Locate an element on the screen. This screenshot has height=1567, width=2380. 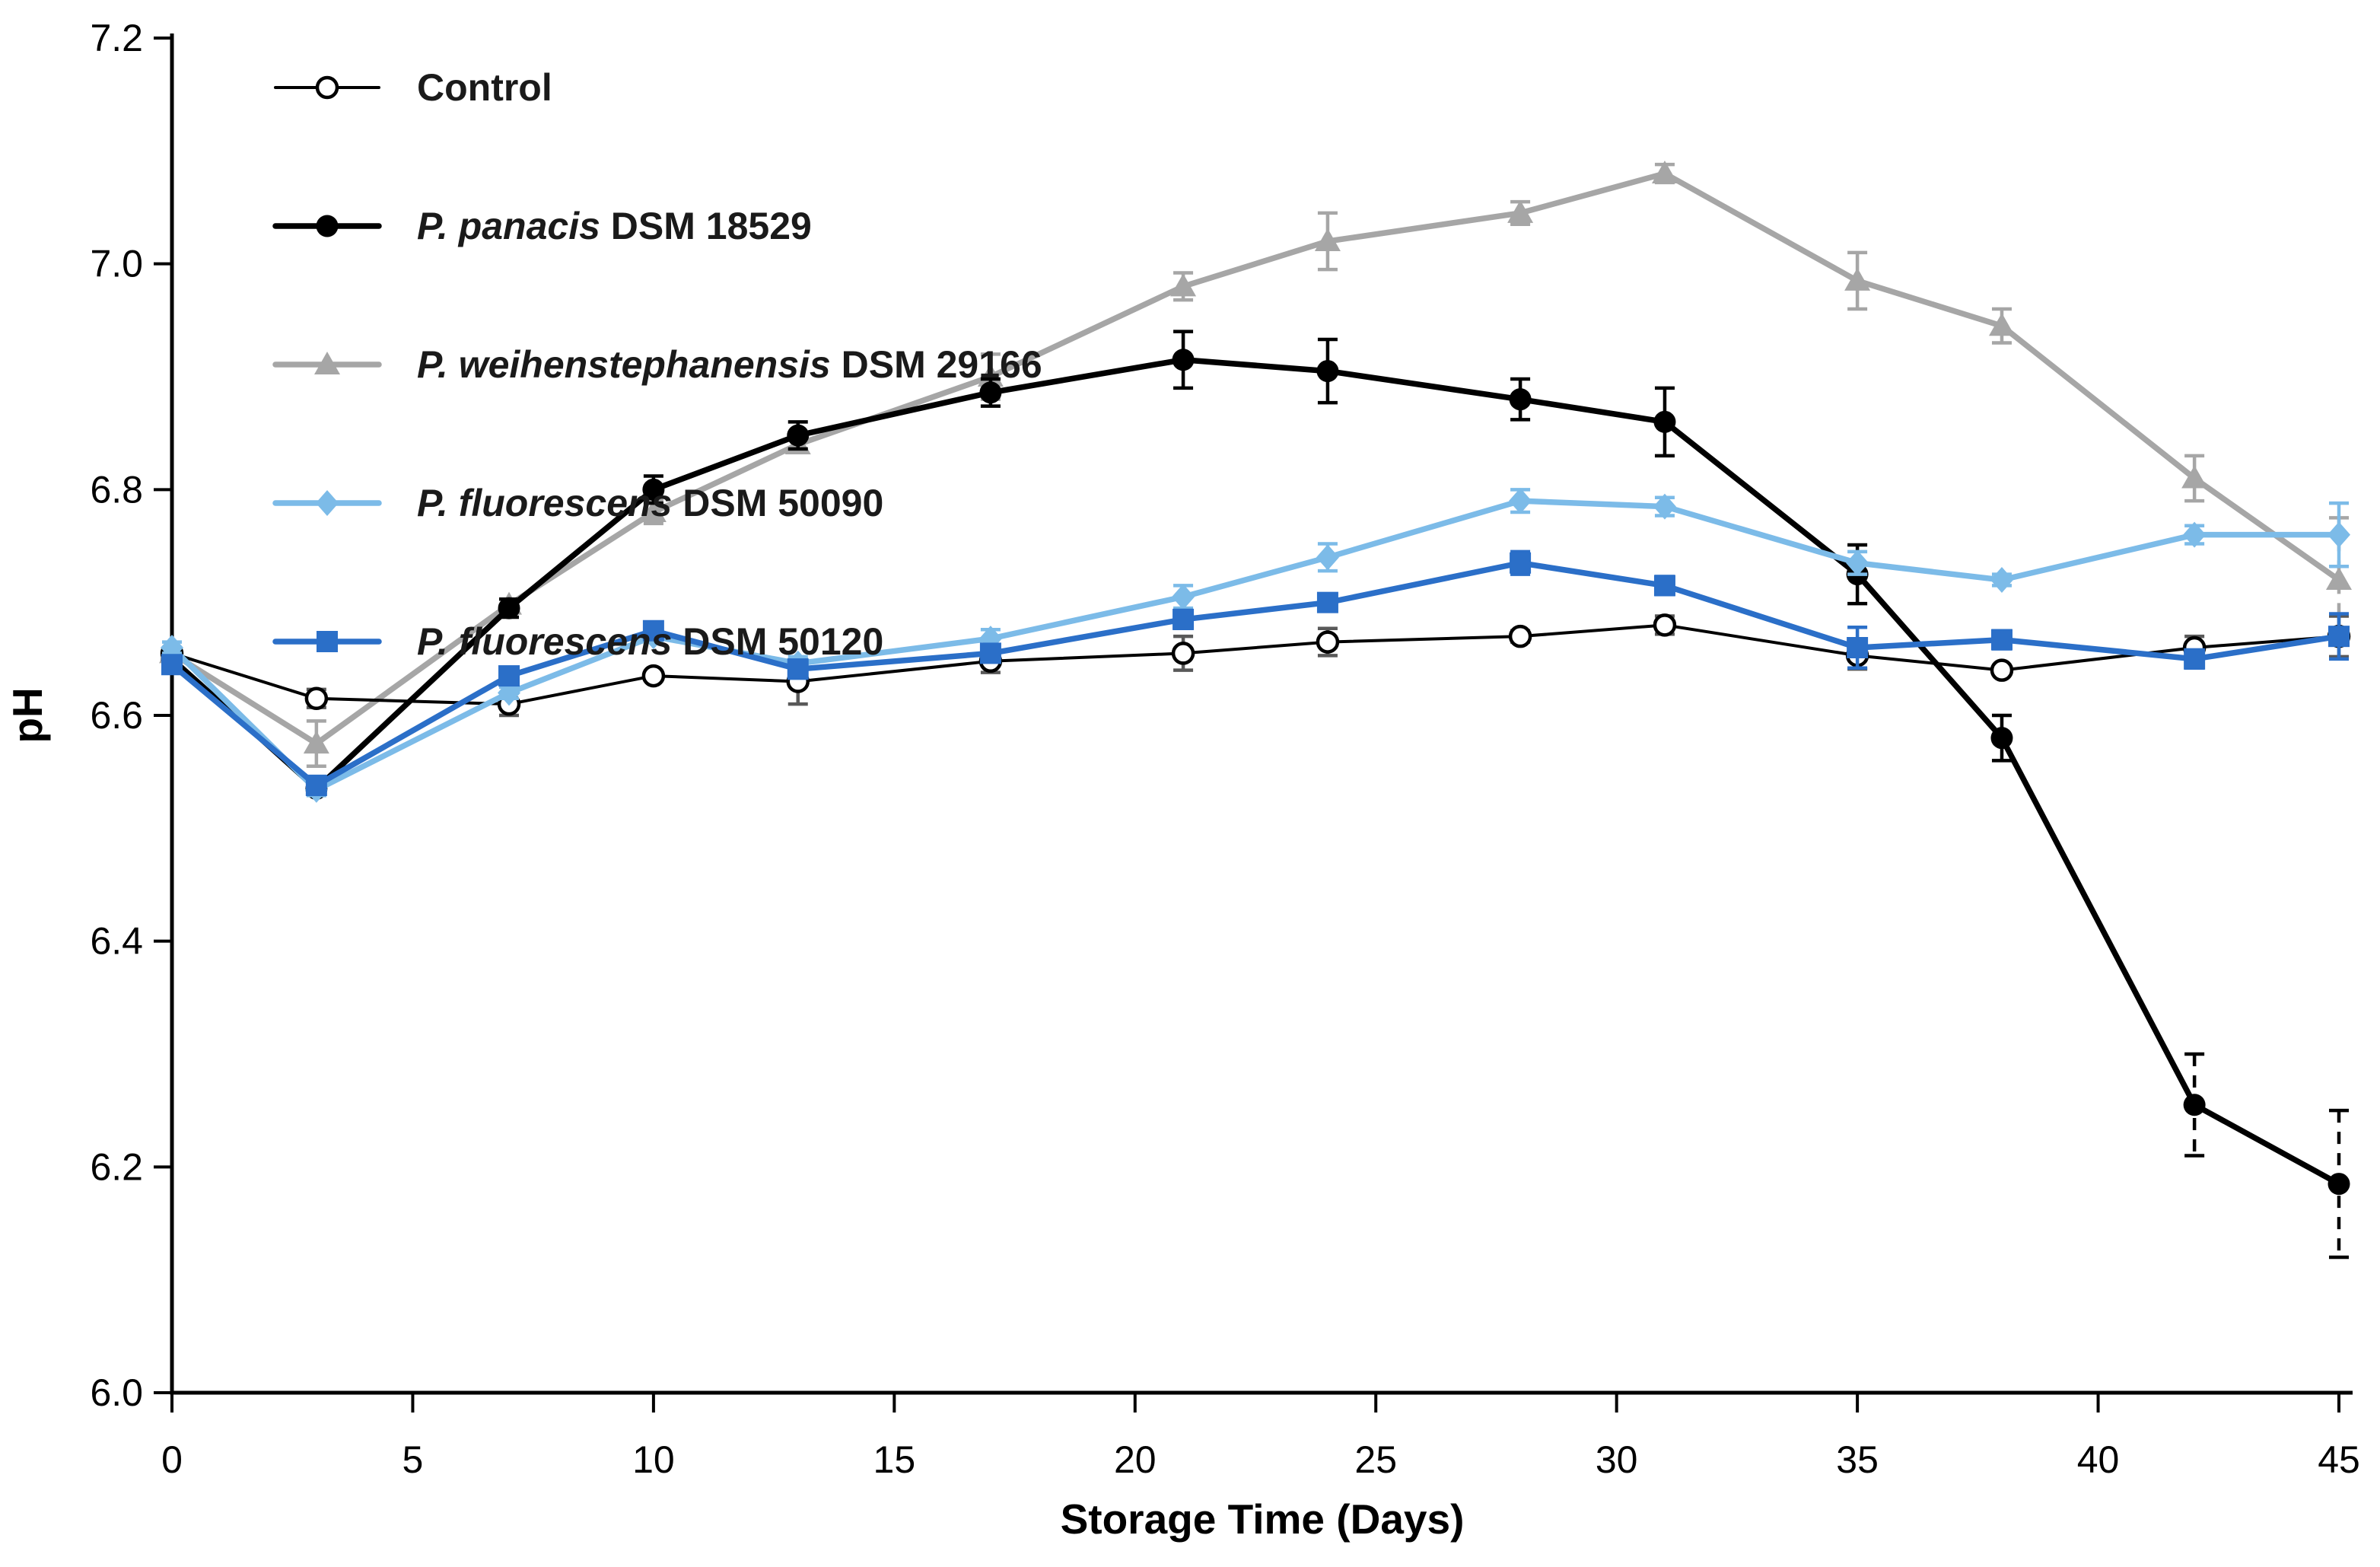
data-point-fluorescens-50120-day35 is located at coordinates (1858, 647).